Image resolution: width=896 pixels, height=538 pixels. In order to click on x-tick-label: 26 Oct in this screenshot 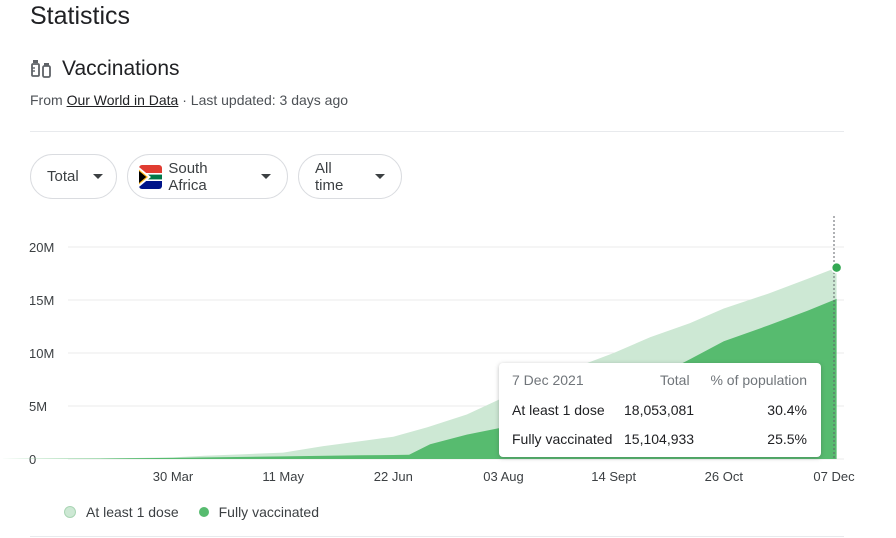, I will do `click(724, 476)`.